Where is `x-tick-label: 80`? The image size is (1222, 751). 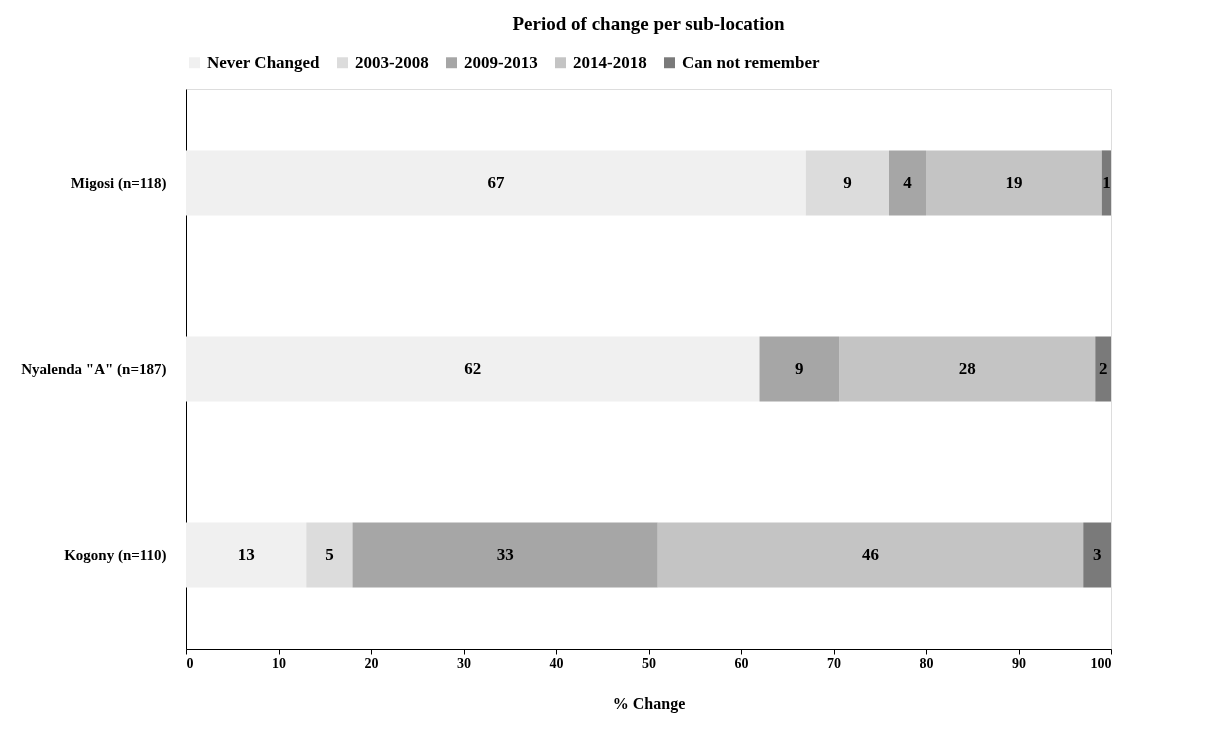 x-tick-label: 80 is located at coordinates (926, 663).